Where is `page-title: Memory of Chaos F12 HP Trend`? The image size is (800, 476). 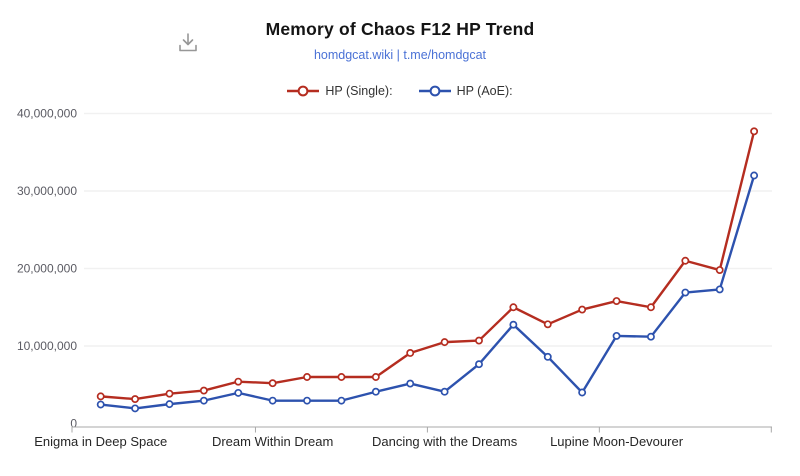
page-title: Memory of Chaos F12 HP Trend is located at coordinates (400, 29).